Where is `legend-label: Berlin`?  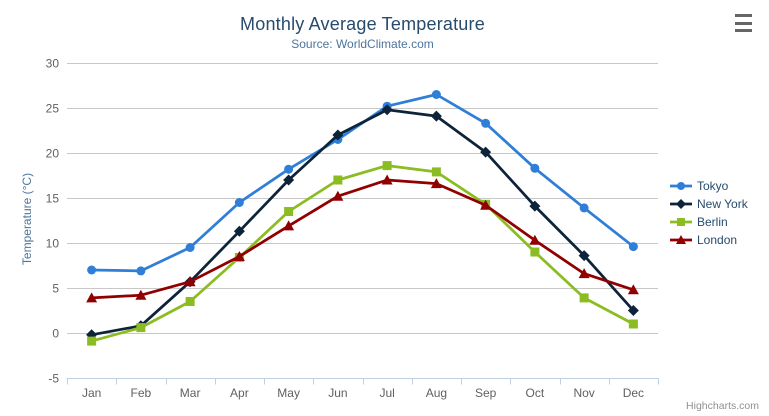 legend-label: Berlin is located at coordinates (712, 222).